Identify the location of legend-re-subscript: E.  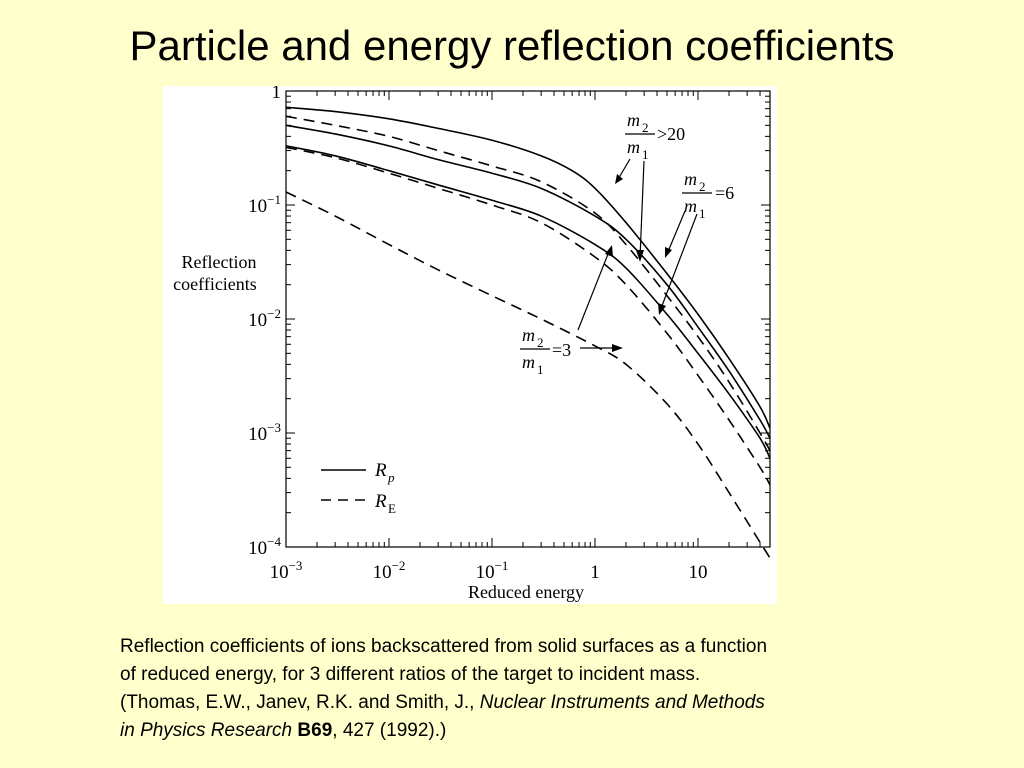
(392, 508).